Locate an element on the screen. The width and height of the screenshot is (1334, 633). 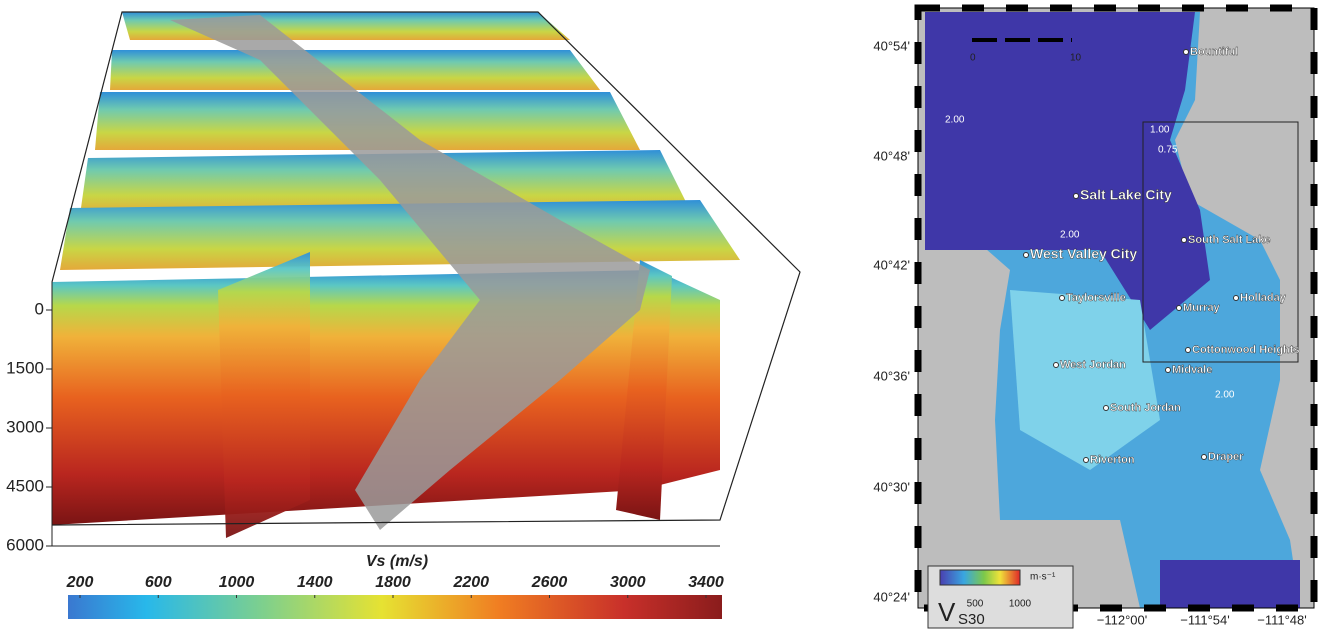
colorbar-tick-label: 1800 is located at coordinates (393, 582).